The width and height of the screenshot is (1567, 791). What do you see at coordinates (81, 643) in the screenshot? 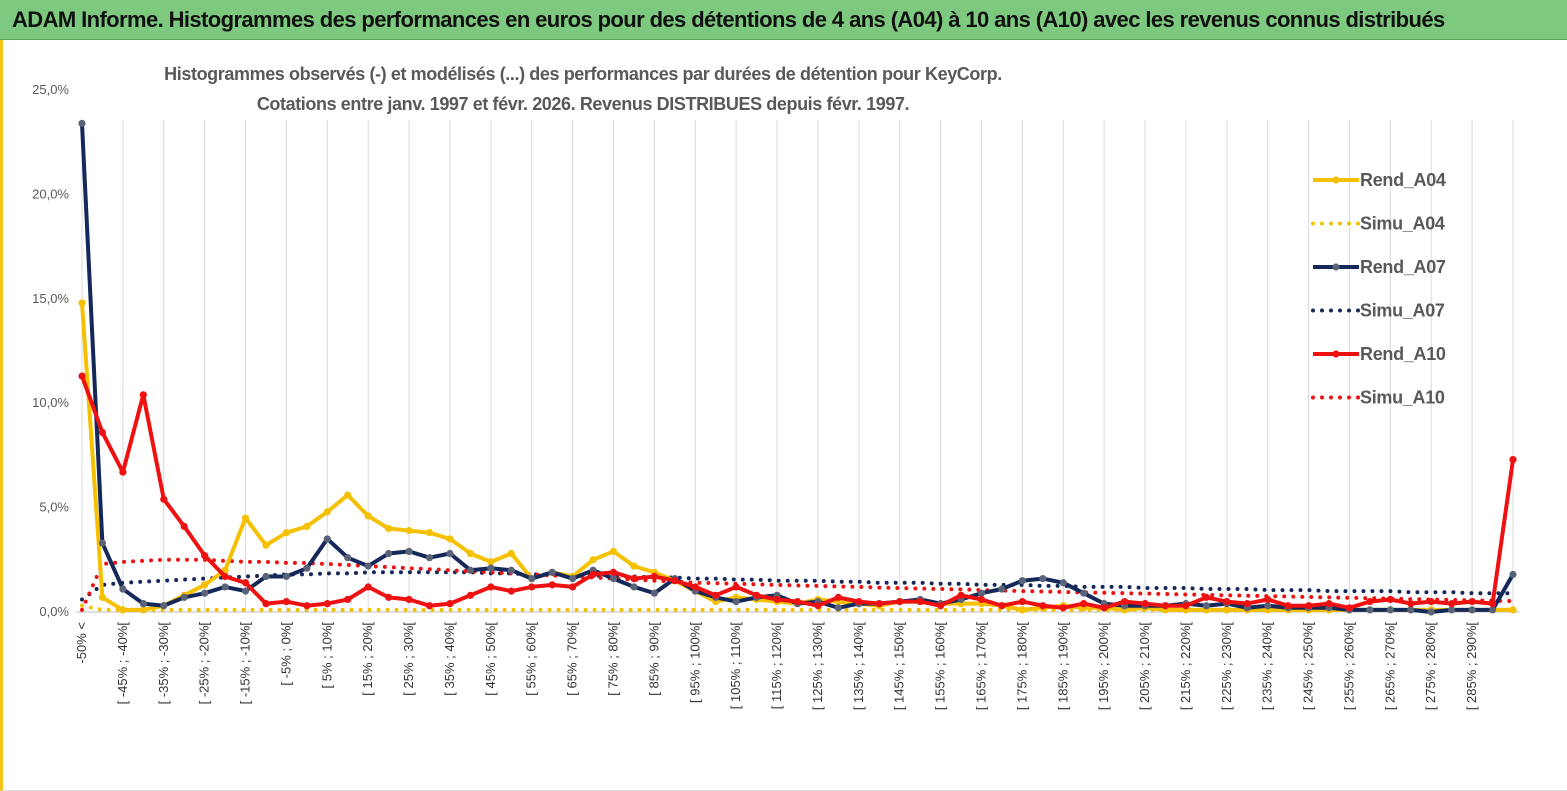
I see `x-tick-label: -50% <` at bounding box center [81, 643].